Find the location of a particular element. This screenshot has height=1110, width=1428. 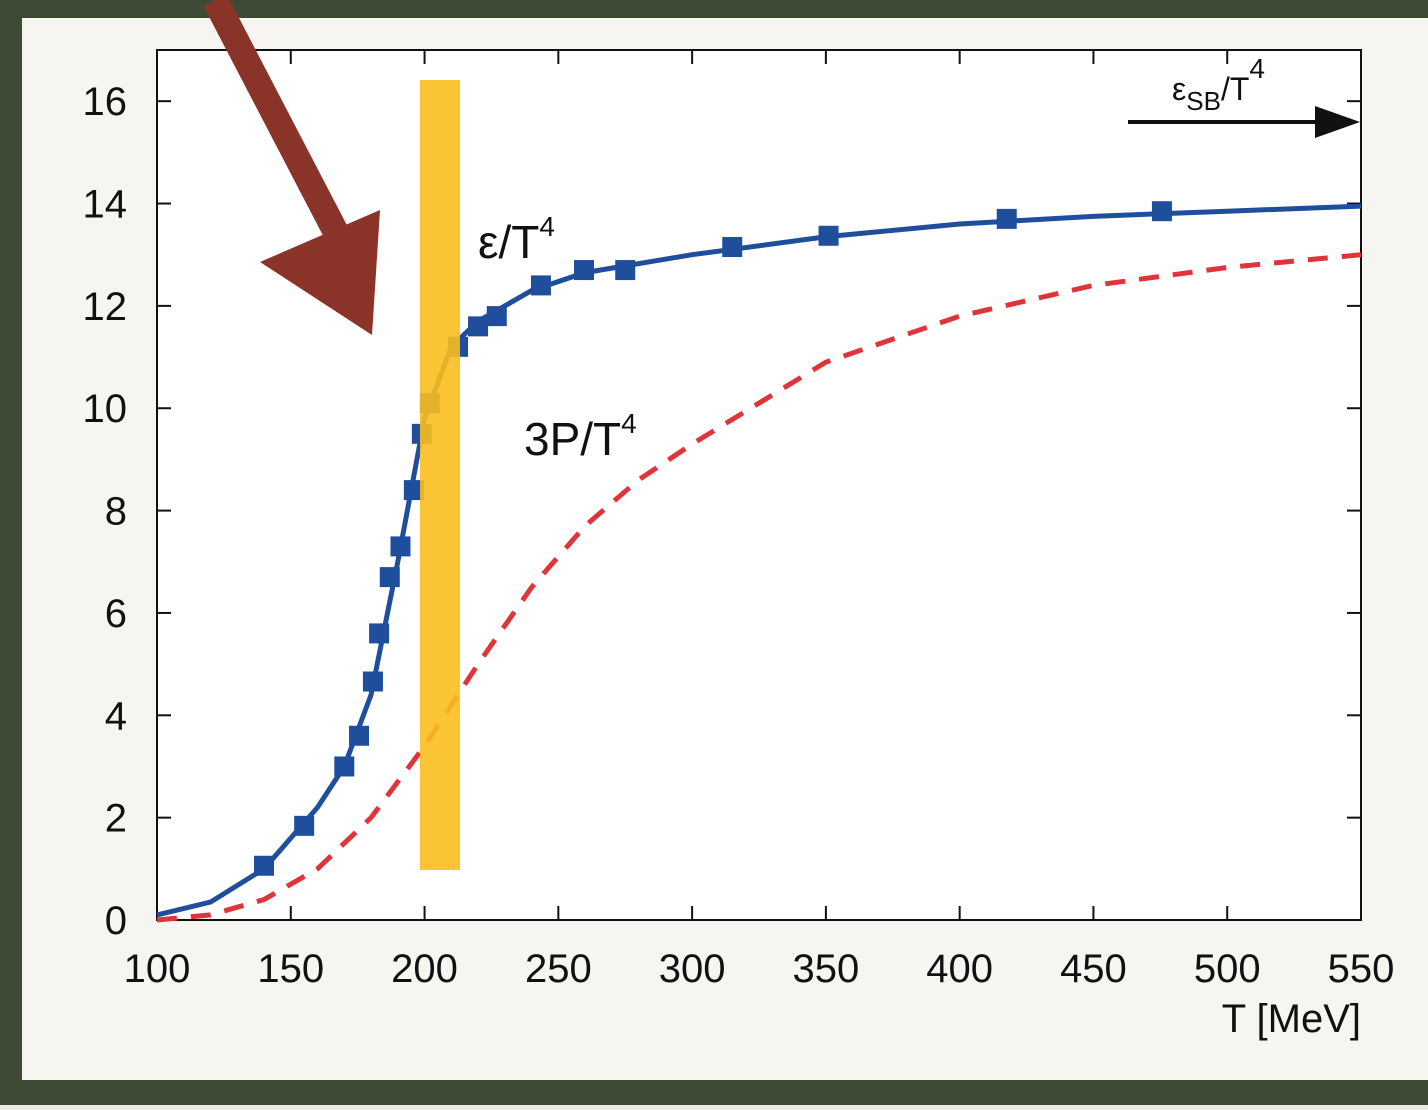

annotation-text: ε/T is located at coordinates (508, 242).